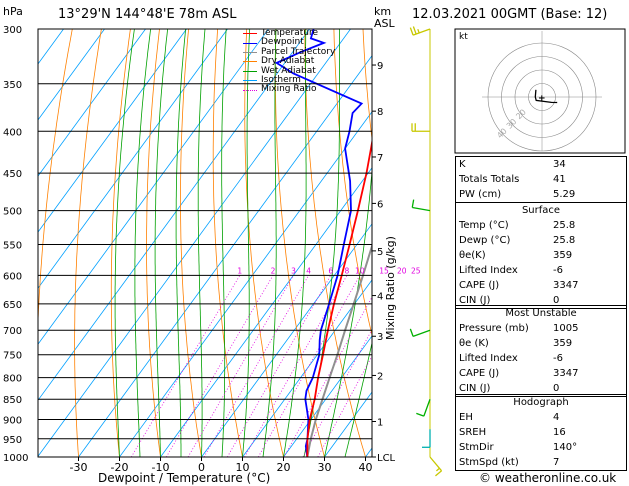 The width and height of the screenshot is (629, 486). What do you see at coordinates (12, 305) in the screenshot?
I see `pressure-tick-label: 650` at bounding box center [12, 305].